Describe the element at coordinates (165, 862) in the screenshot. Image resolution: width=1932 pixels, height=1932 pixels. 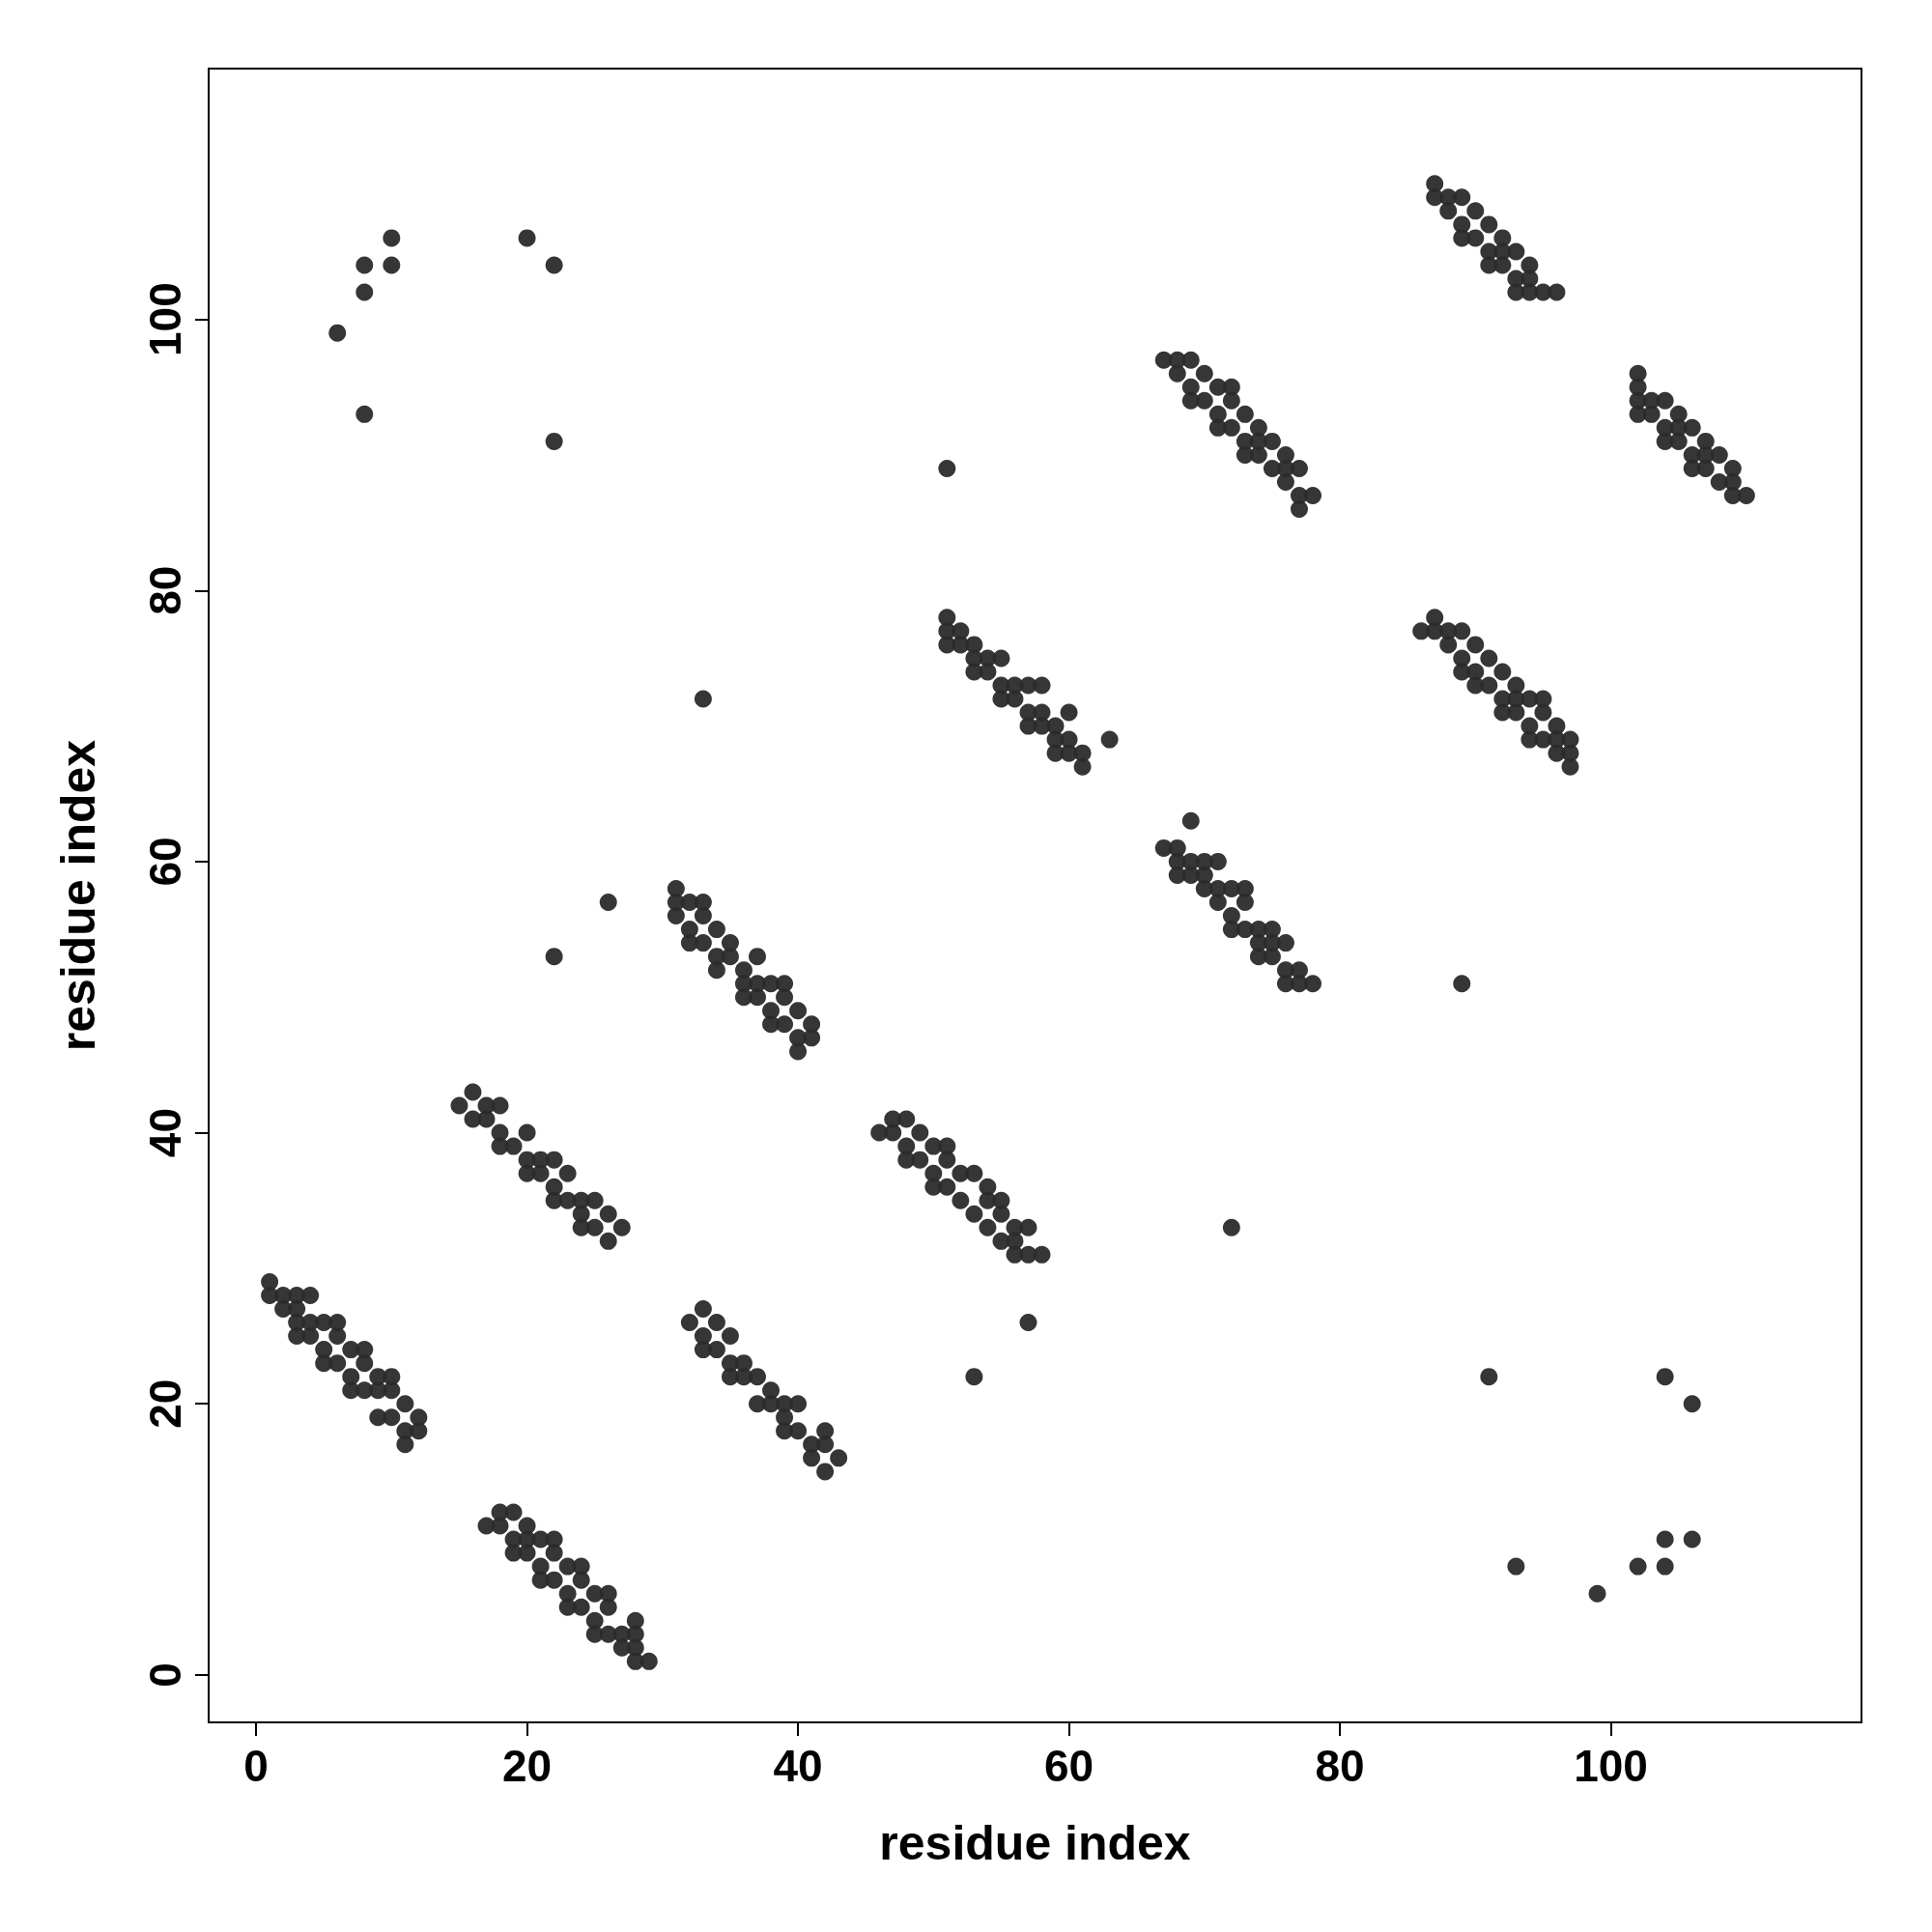
I see `y-tick-label: 60` at that location.